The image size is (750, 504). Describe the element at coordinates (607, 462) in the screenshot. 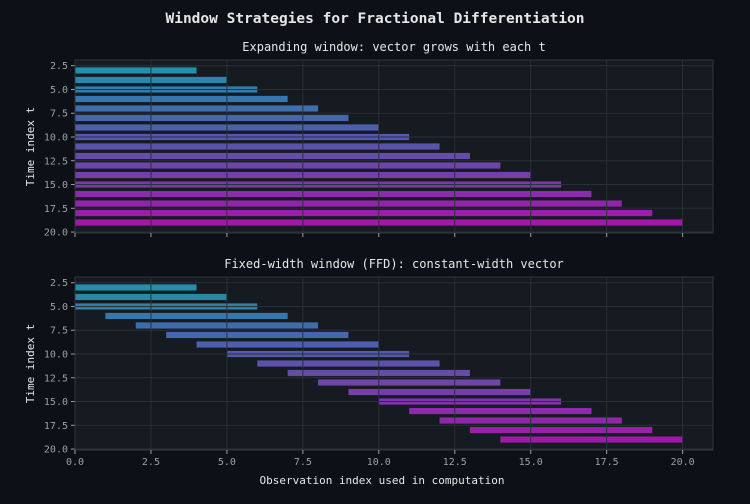

I see `x-tick-label: 17.5` at that location.